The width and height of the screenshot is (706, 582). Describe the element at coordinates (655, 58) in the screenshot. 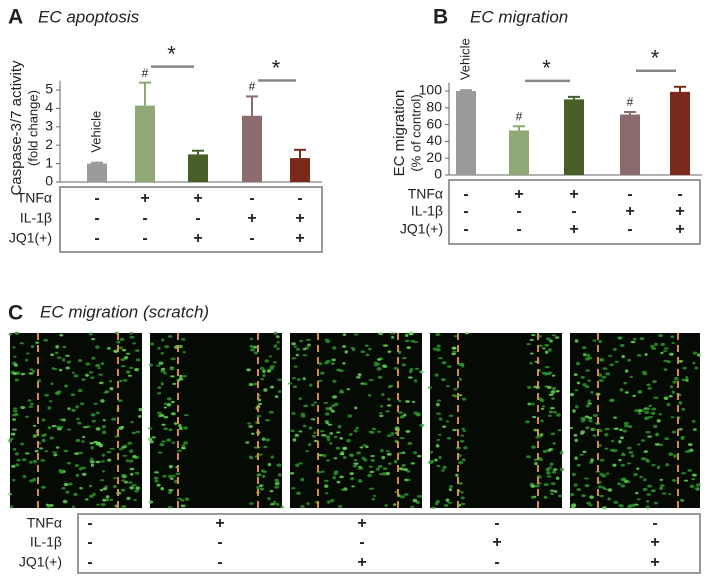

I see `significance-label: *` at that location.